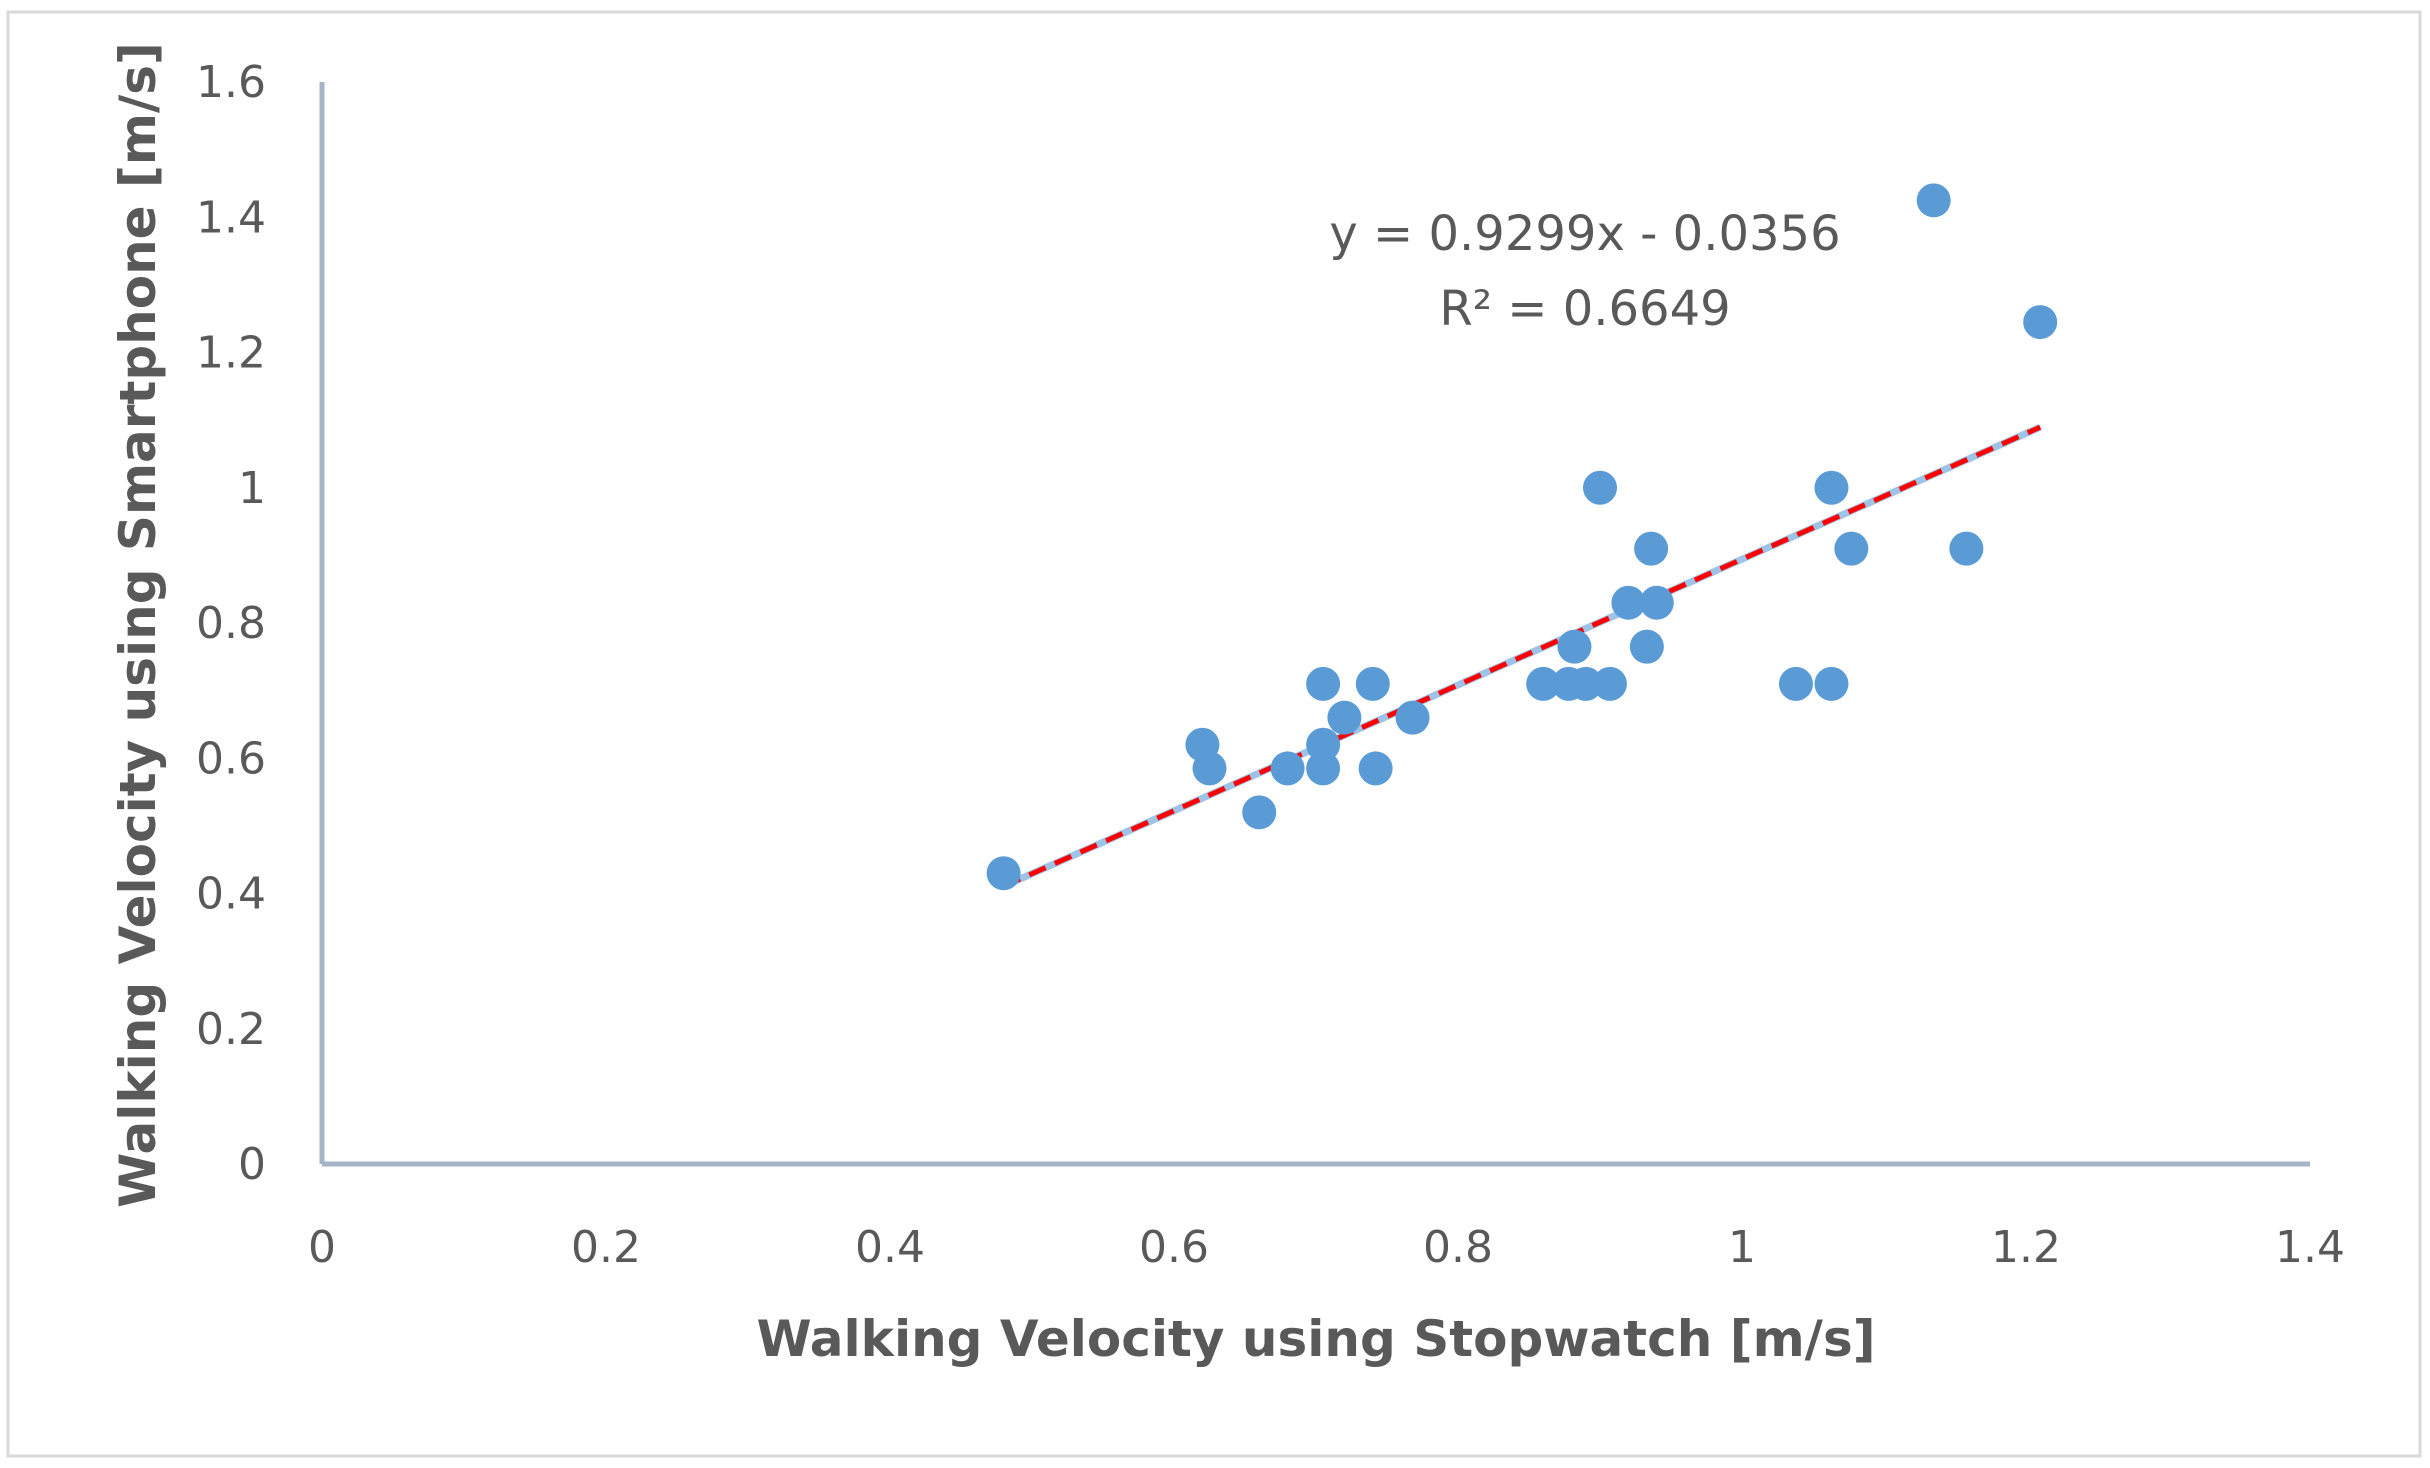 Image resolution: width=2430 pixels, height=1468 pixels. I want to click on trendline-group, so click(1522, 656).